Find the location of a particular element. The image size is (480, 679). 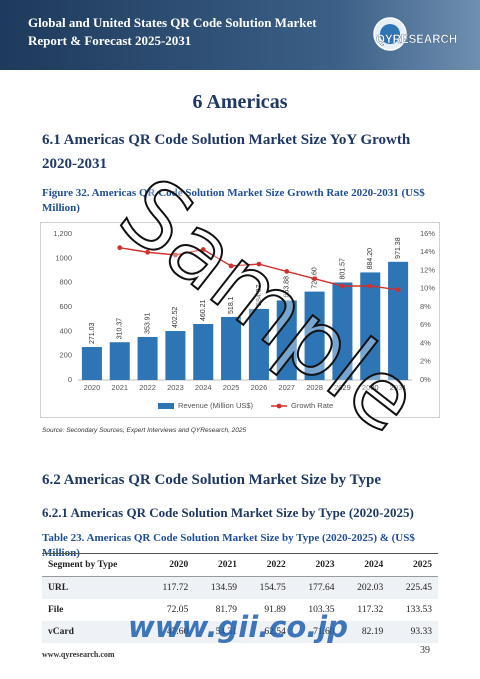

value-label: 353.91 is located at coordinates (147, 323).